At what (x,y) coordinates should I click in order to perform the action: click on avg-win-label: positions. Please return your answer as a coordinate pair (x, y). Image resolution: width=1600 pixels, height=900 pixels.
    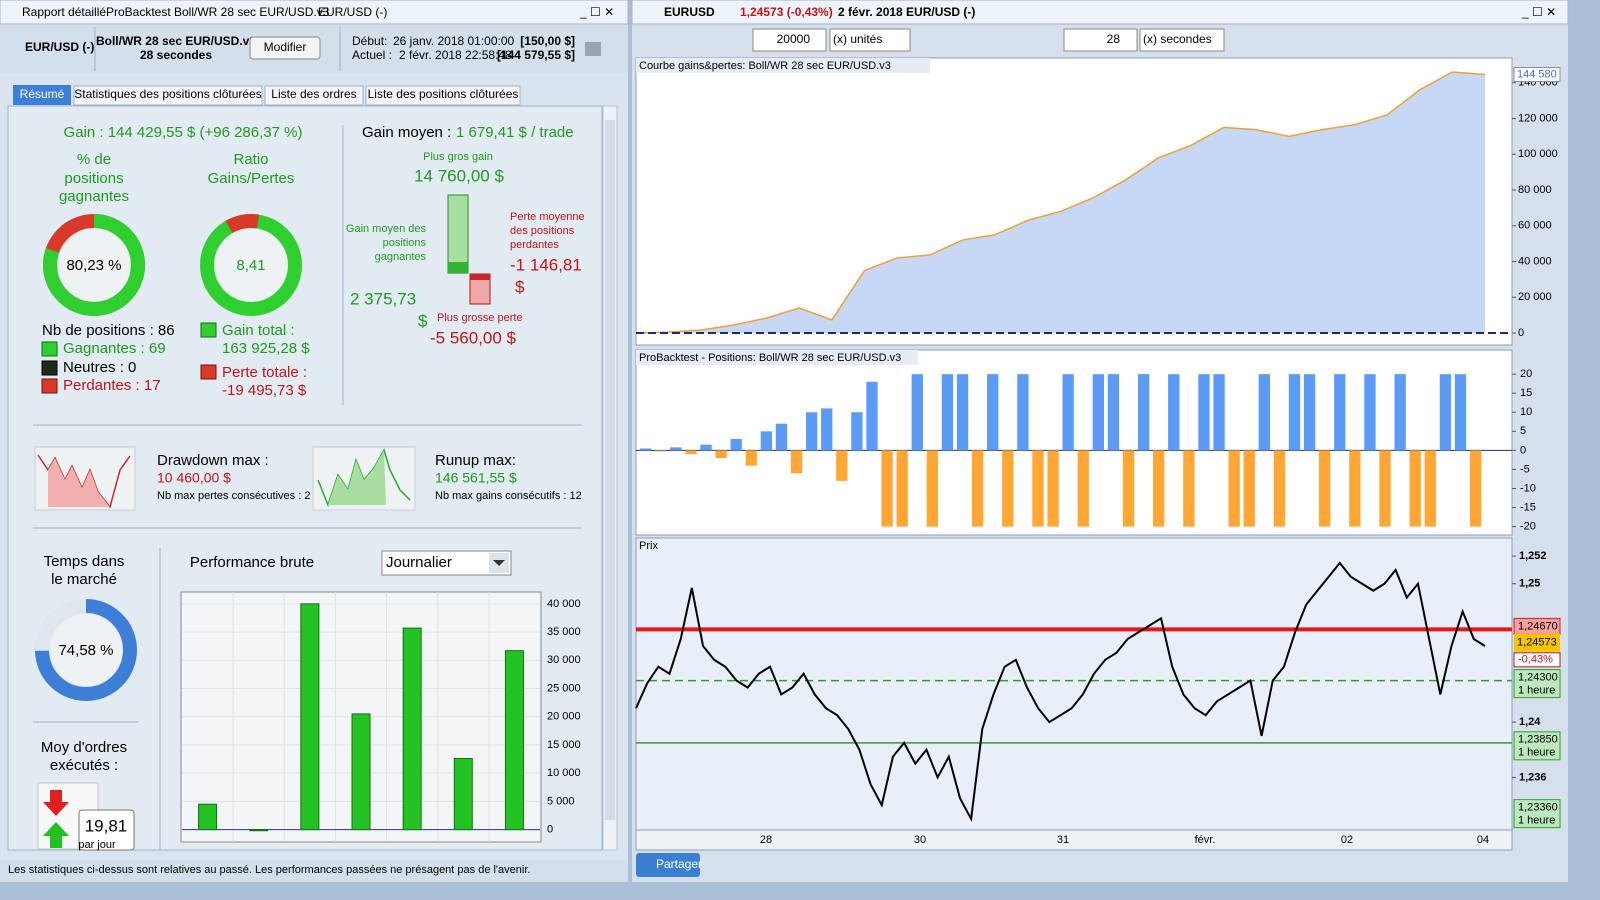
    Looking at the image, I should click on (405, 243).